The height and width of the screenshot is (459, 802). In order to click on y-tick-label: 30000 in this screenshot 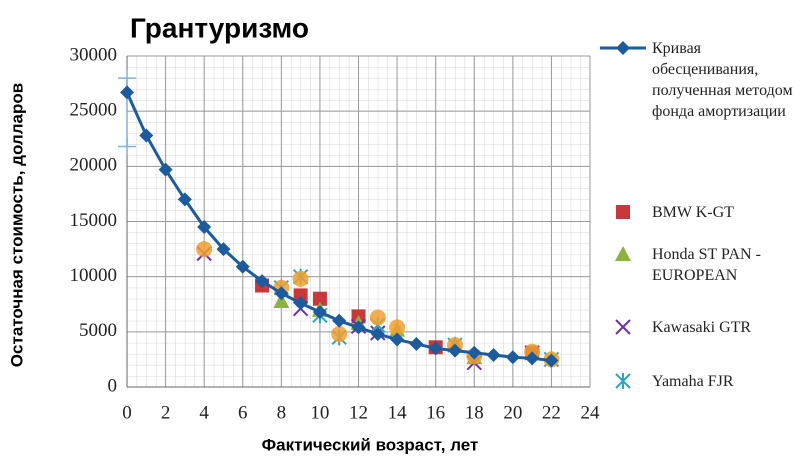, I will do `click(94, 54)`.